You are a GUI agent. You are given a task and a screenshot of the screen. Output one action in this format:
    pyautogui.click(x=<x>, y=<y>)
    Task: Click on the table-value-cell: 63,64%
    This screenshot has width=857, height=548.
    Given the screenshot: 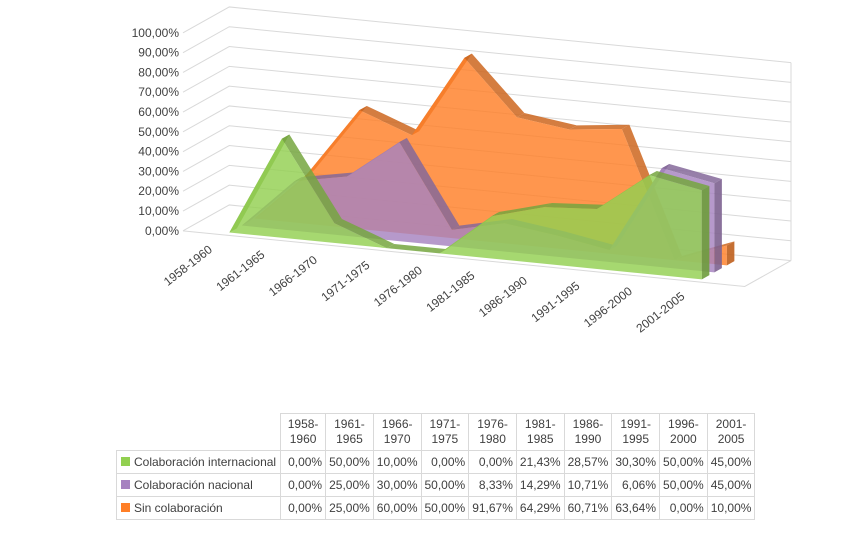 What is the action you would take?
    pyautogui.click(x=636, y=508)
    